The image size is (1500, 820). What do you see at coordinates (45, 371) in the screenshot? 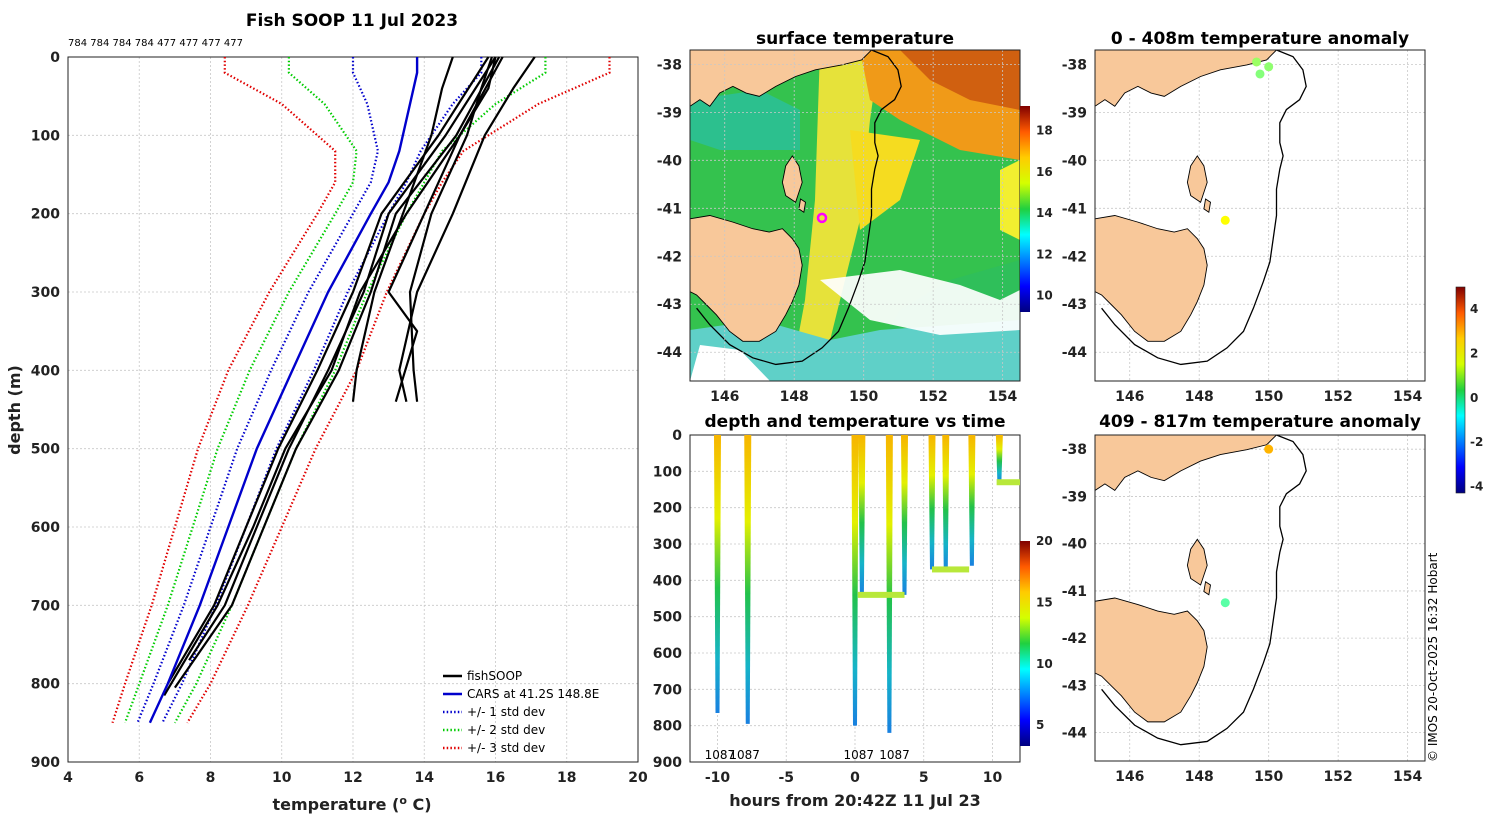
I see `profile-y-tick-label: 400` at bounding box center [45, 371].